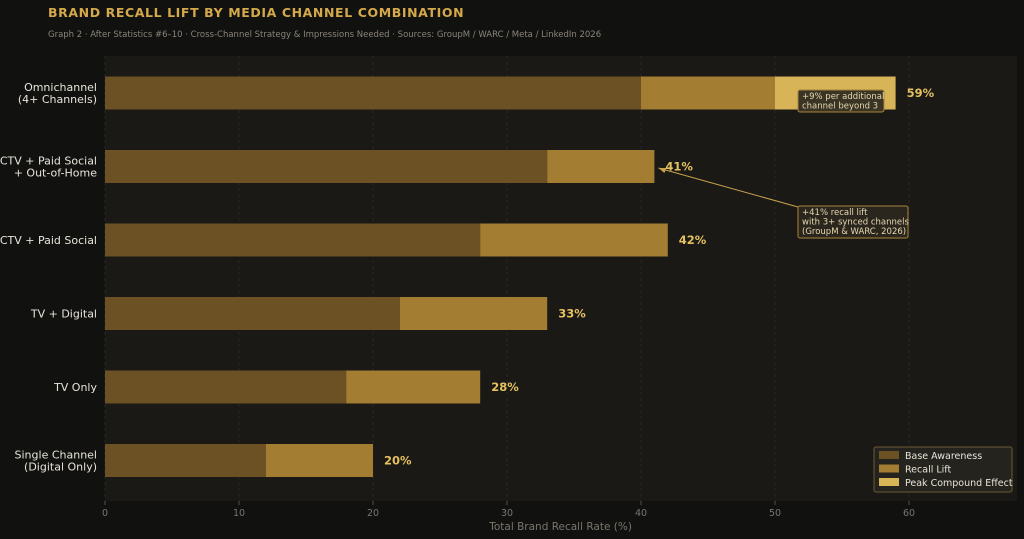  I want to click on x-tick-label: 30, so click(507, 513).